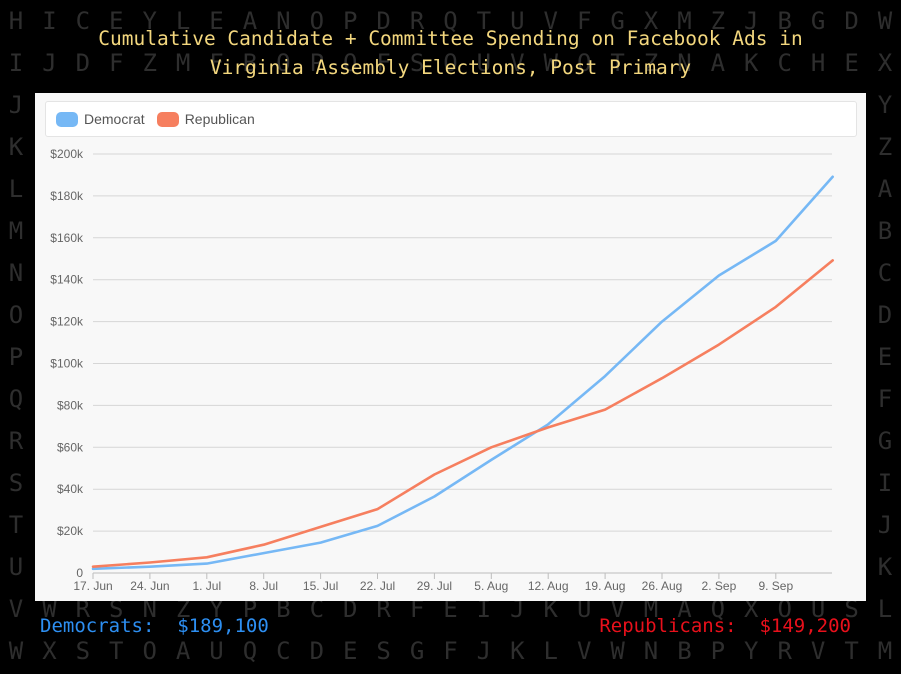  Describe the element at coordinates (725, 626) in the screenshot. I see `republicans-total: Republicans: $149,200` at that location.